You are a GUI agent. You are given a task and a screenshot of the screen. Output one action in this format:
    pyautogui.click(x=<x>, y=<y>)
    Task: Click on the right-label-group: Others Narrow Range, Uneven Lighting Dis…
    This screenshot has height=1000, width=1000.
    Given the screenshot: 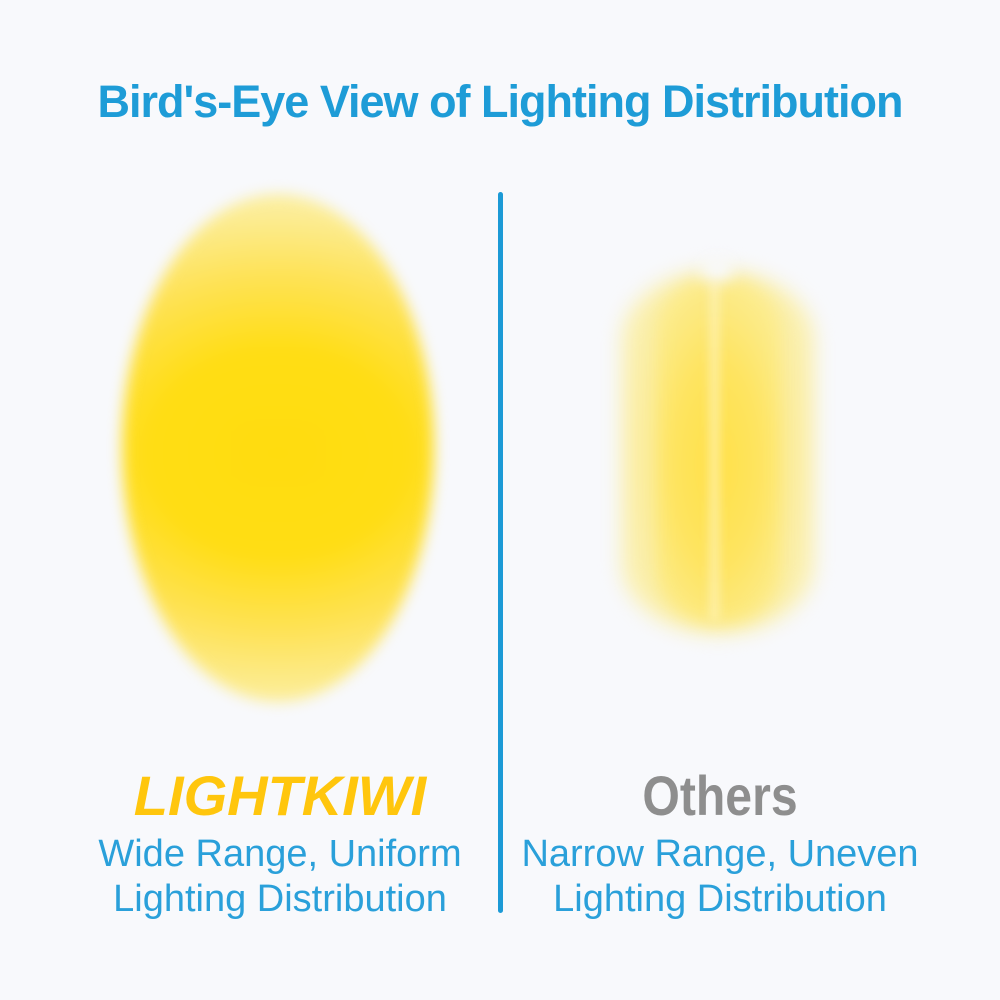 What is the action you would take?
    pyautogui.click(x=720, y=848)
    